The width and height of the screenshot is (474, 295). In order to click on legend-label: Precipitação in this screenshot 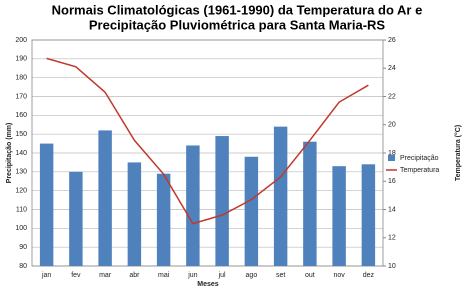, I will do `click(419, 158)`.